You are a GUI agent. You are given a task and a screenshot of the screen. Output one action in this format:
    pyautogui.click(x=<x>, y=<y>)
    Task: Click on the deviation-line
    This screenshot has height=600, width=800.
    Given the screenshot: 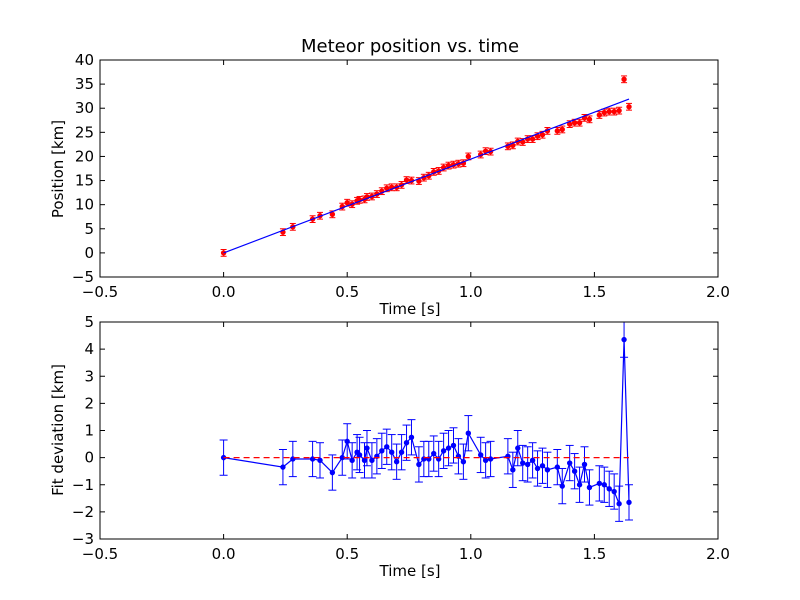 What is the action you would take?
    pyautogui.click(x=426, y=421)
    